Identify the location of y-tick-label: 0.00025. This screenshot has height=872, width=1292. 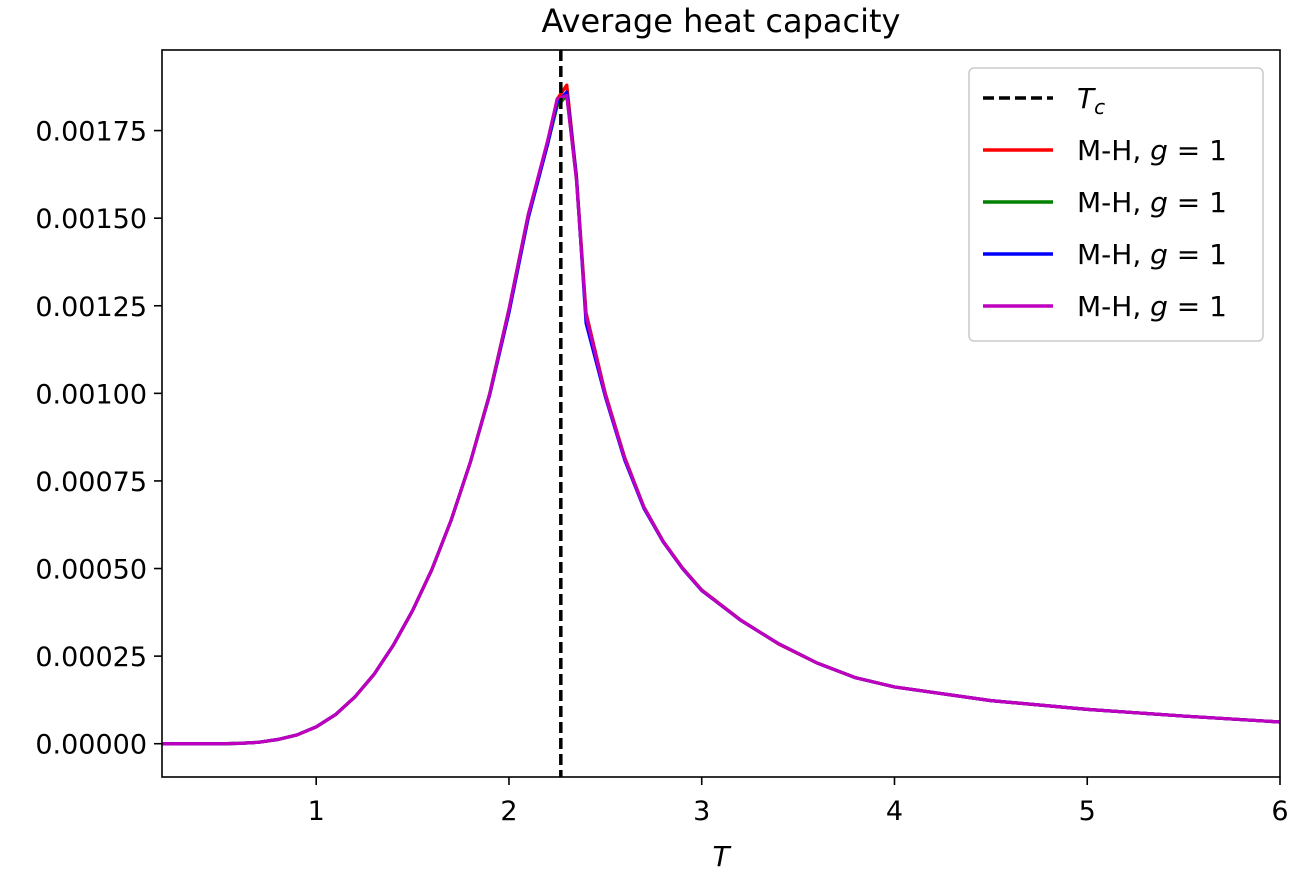
(91, 657).